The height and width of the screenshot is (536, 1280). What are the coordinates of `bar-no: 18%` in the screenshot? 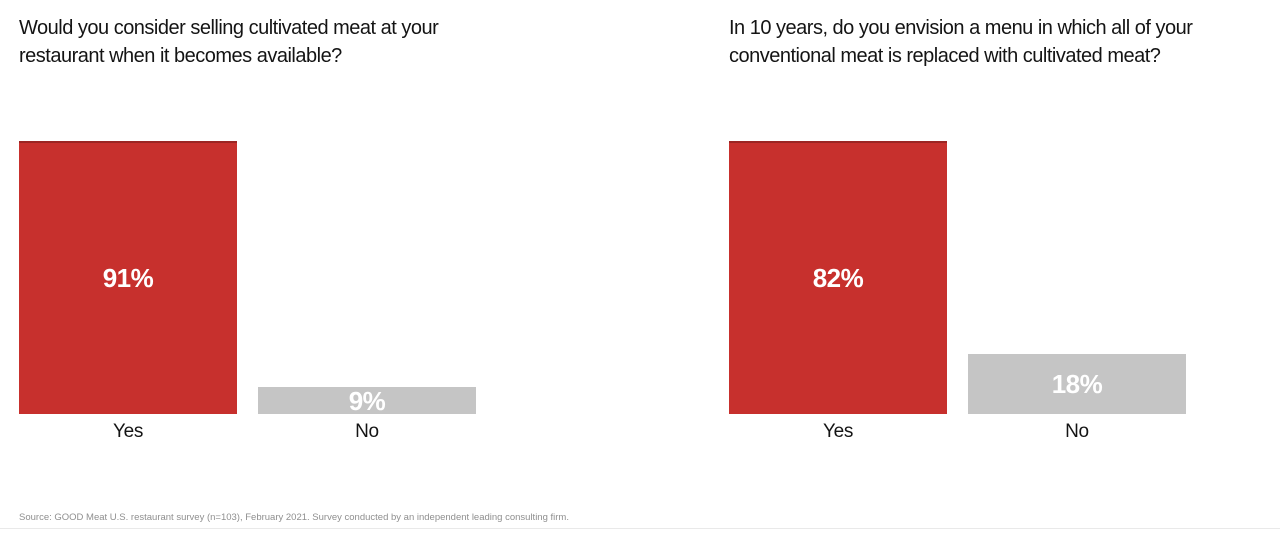 It's located at (1077, 384).